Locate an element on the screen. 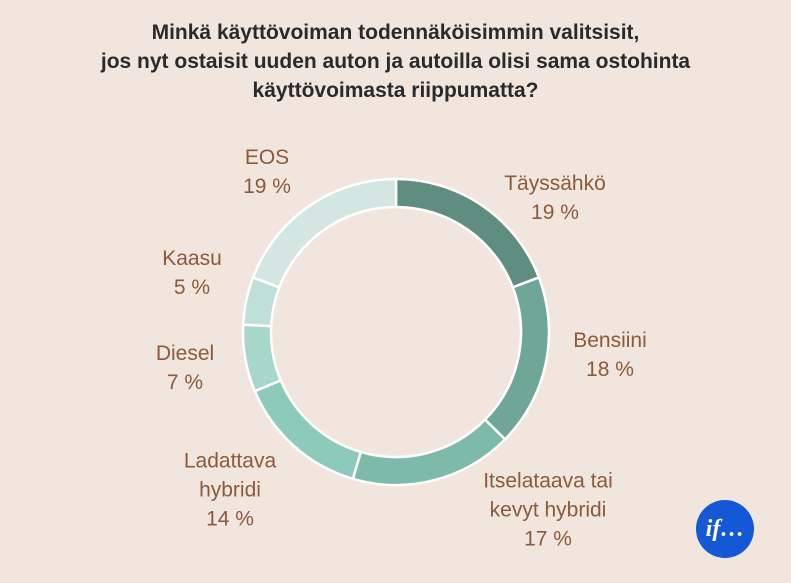  category-label: Itselataava tai kevyt hybridi is located at coordinates (548, 495).